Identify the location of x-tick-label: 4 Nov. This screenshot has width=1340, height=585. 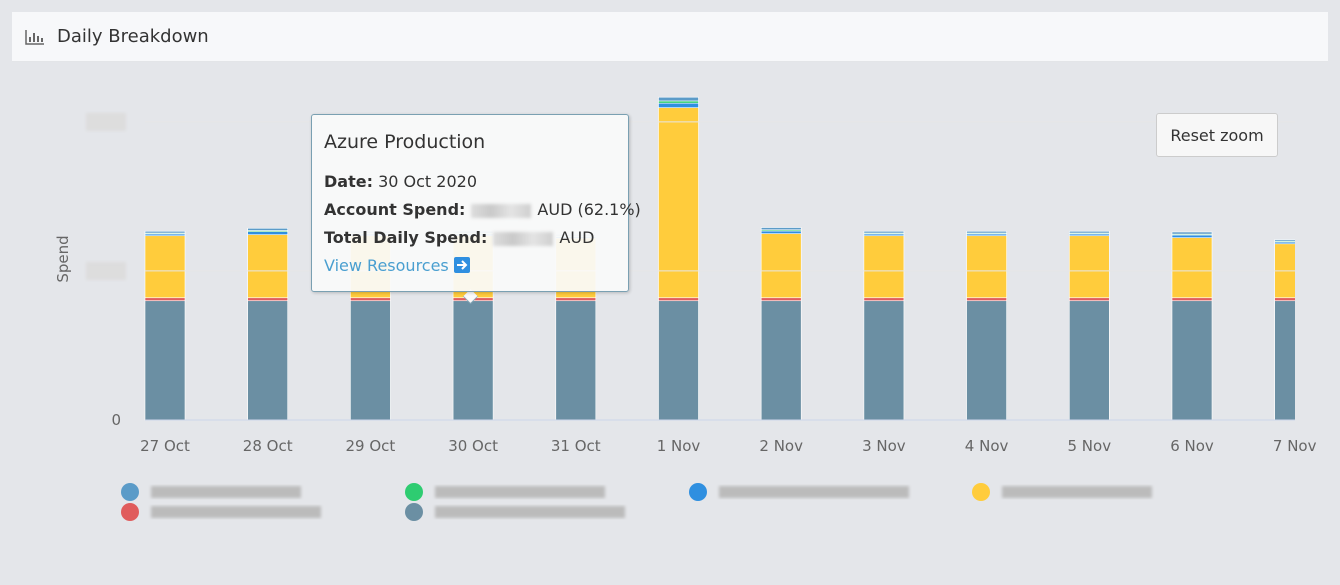
(987, 446).